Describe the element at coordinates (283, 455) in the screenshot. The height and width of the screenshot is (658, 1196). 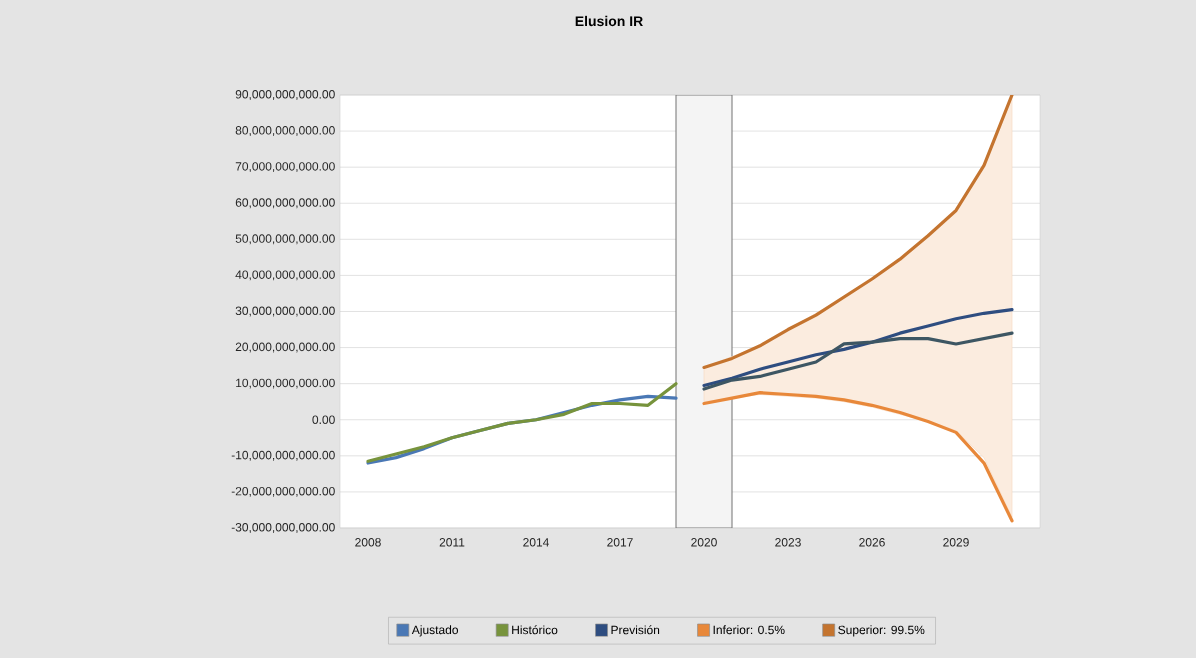
I see `y-tick-label: -10,000,000,000.00` at that location.